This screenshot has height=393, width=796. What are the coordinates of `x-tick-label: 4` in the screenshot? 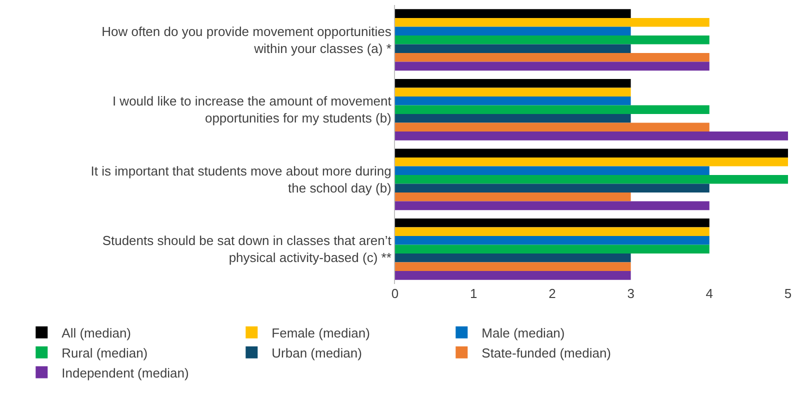 It's located at (710, 293).